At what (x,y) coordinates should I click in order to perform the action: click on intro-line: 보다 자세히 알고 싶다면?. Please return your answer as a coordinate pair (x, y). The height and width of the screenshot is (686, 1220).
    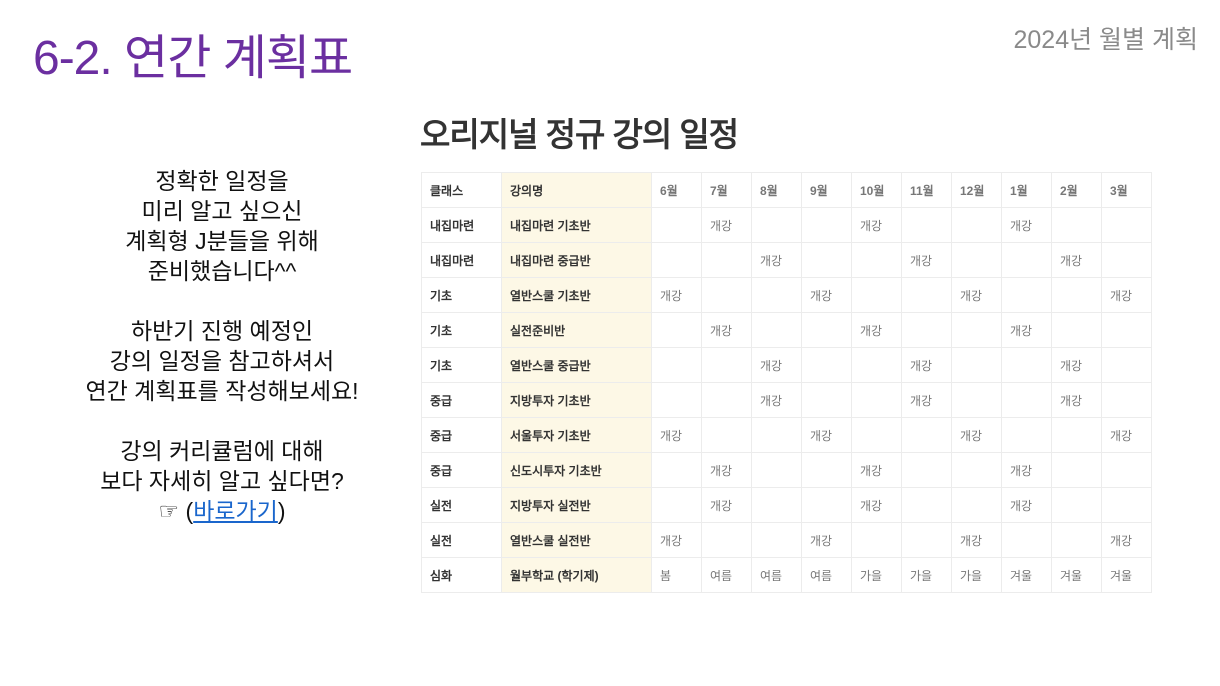
    Looking at the image, I should click on (222, 481).